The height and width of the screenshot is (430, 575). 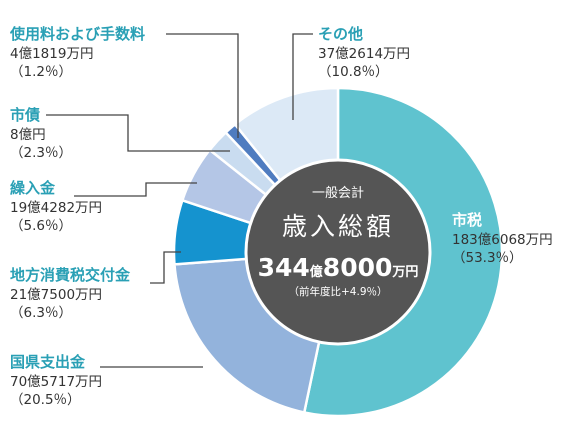 I want to click on slice-label-name: 市債, so click(x=25, y=115).